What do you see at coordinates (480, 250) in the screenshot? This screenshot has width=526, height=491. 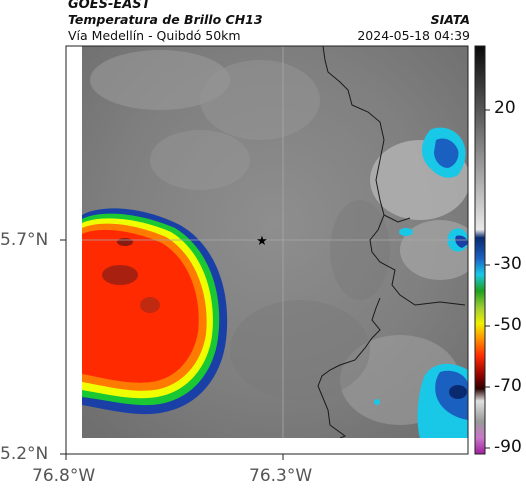 I see `colorbar` at bounding box center [480, 250].